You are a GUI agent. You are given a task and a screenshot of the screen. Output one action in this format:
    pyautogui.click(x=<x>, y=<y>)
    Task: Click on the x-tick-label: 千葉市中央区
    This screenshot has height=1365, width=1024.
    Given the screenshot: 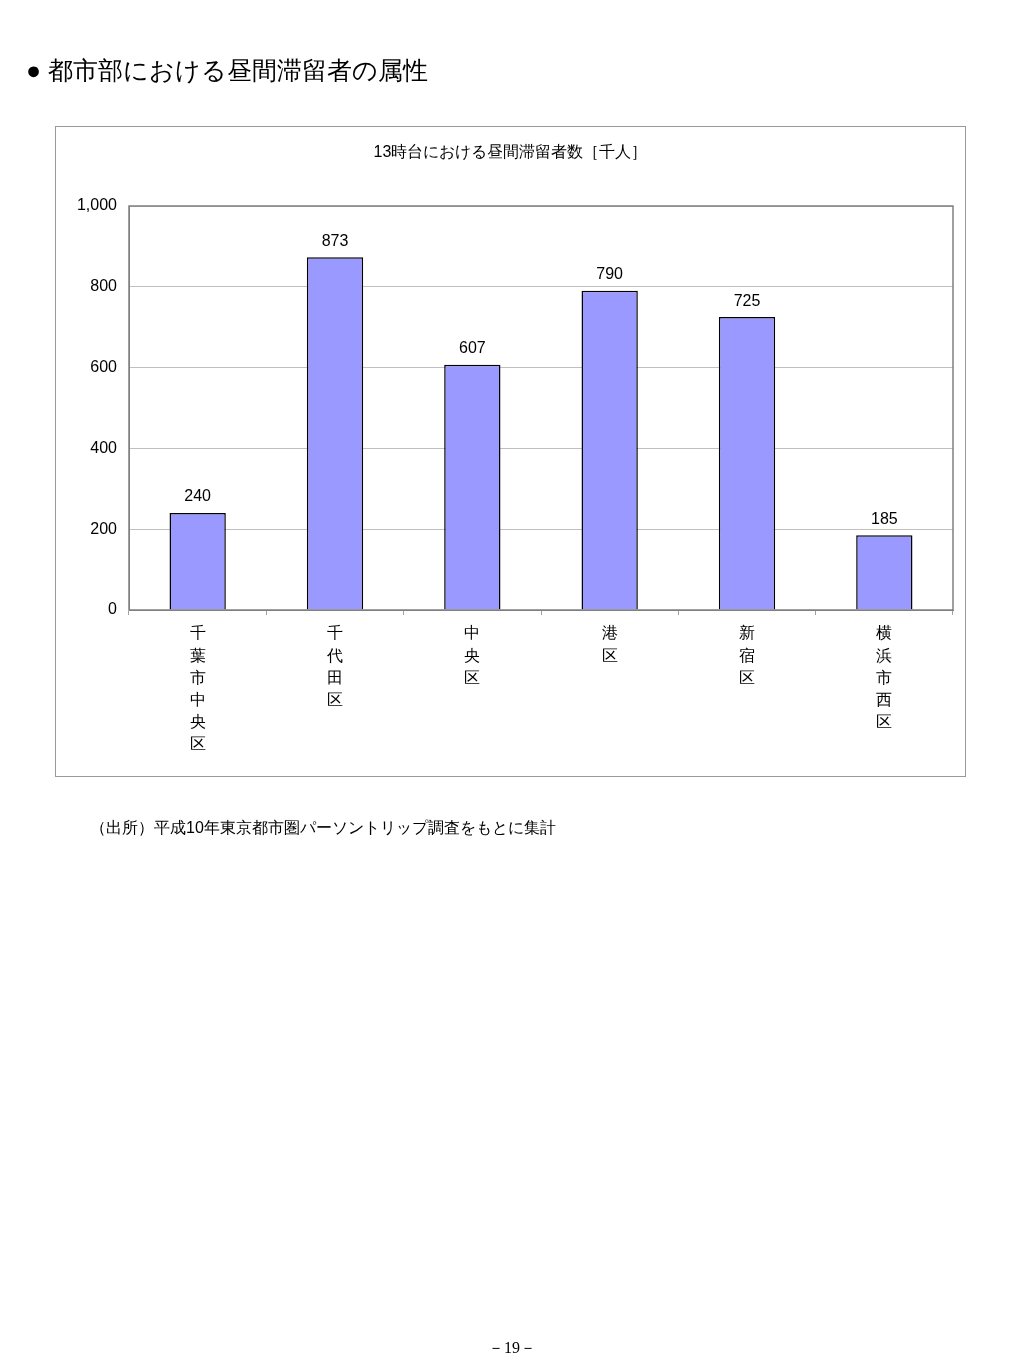 What is the action you would take?
    pyautogui.click(x=197, y=688)
    